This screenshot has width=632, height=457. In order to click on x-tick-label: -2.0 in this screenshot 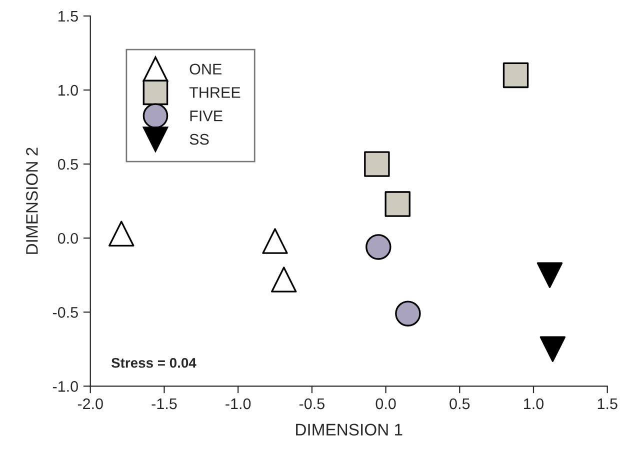, I will do `click(90, 404)`.